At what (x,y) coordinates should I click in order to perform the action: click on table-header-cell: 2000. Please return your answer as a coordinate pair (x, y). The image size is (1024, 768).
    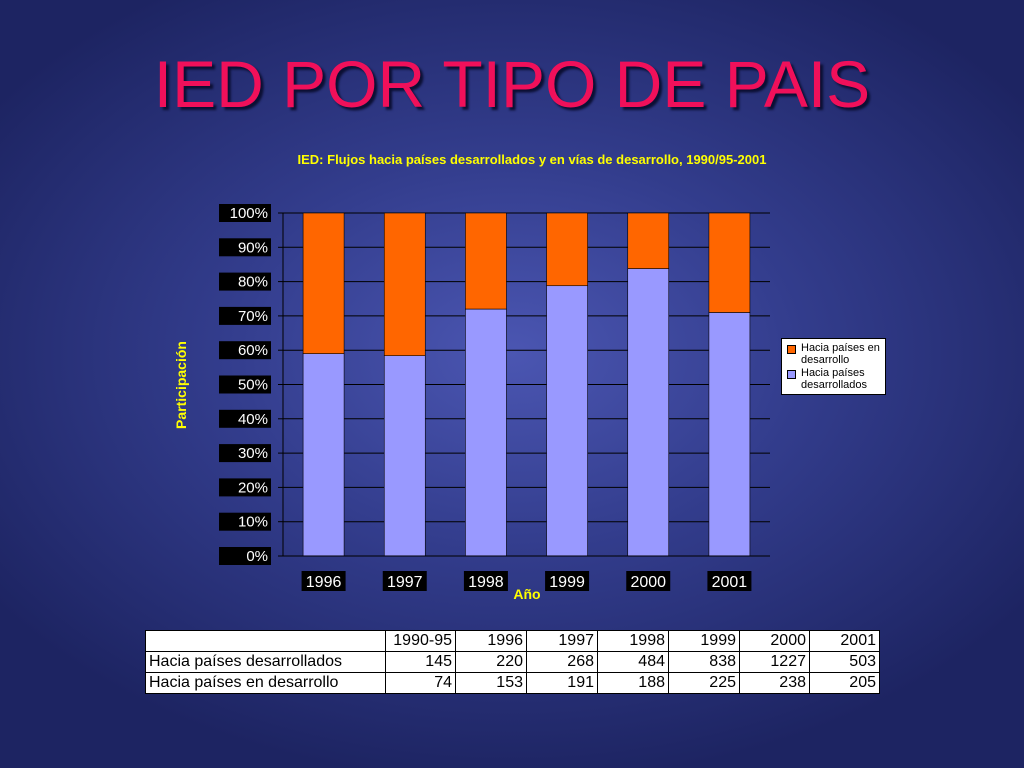
    Looking at the image, I should click on (774, 641).